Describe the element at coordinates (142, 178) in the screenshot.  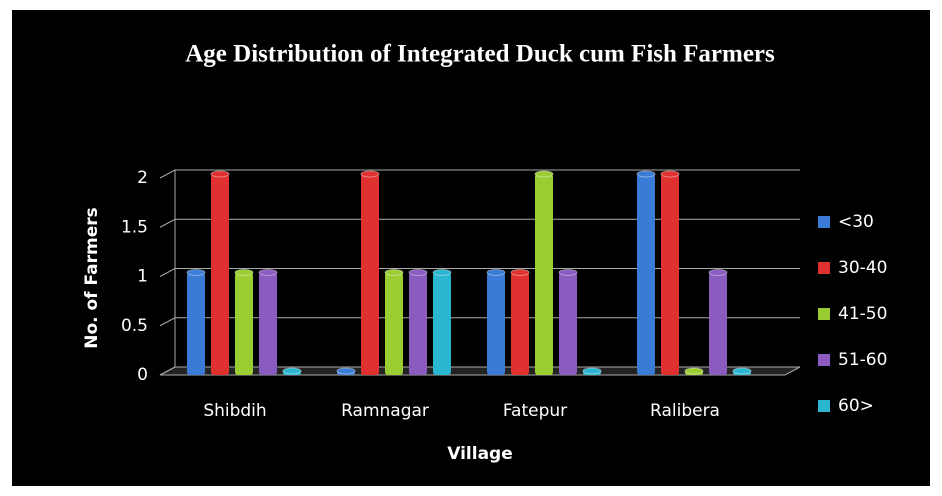
I see `y-tick-label: 2` at that location.